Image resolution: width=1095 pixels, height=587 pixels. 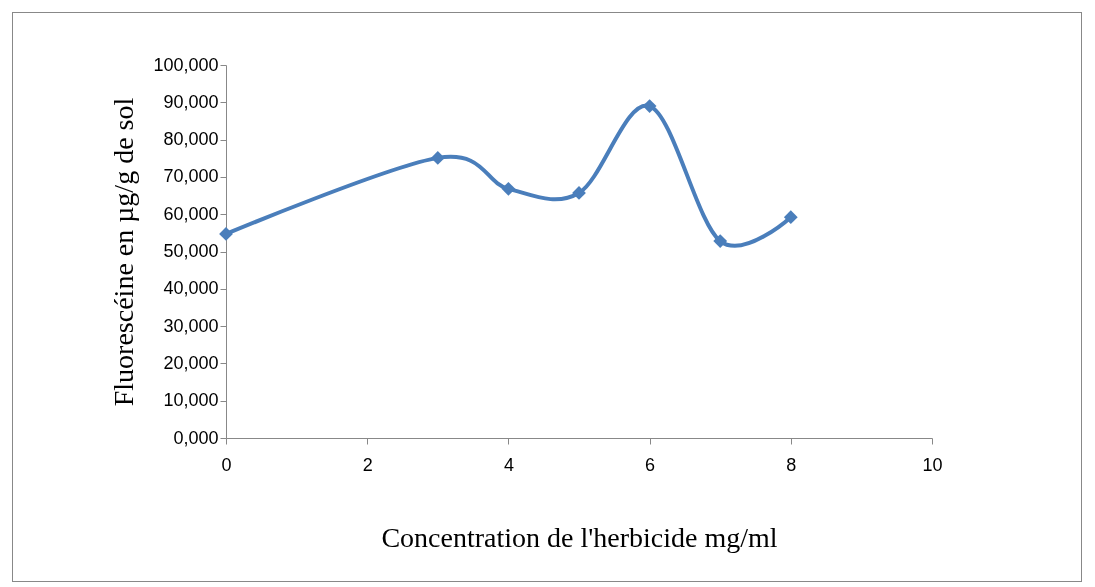 I want to click on y-tick-label: 40,000, so click(x=191, y=288).